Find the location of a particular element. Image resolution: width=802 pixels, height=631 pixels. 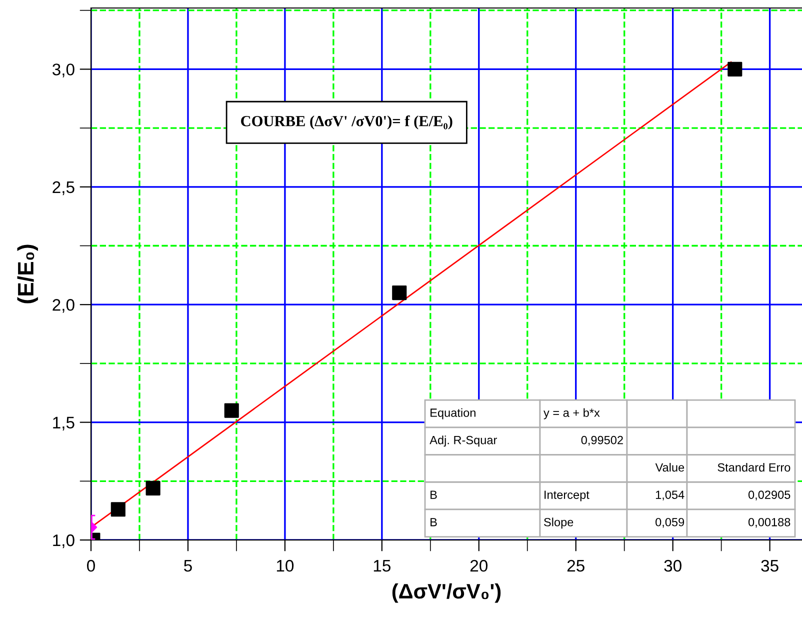

annotation: Adj. R-Squar is located at coordinates (463, 441).